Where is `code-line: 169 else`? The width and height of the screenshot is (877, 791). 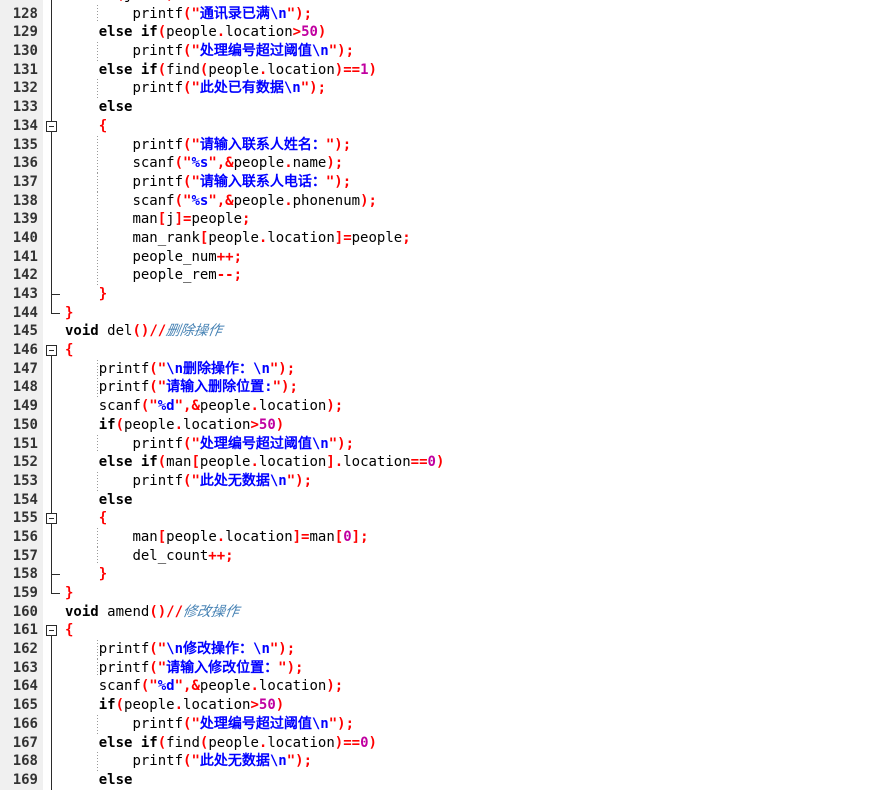 code-line: 169 else is located at coordinates (438, 780).